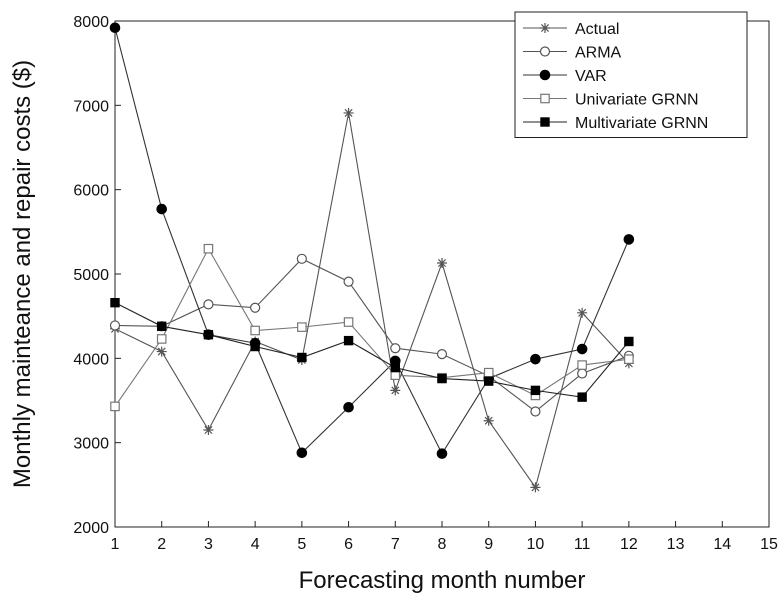  What do you see at coordinates (769, 544) in the screenshot?
I see `x-tick-label: 15` at bounding box center [769, 544].